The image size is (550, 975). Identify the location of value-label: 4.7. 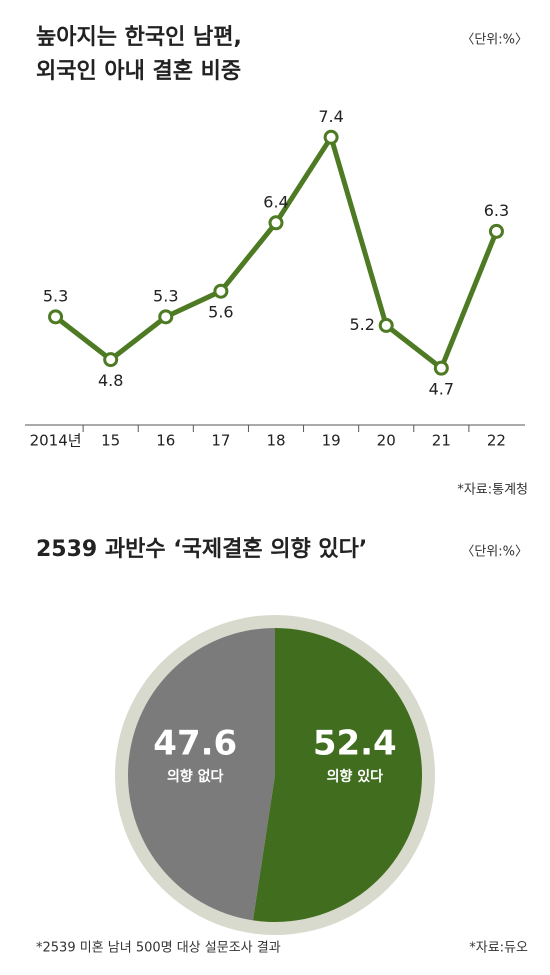
(441, 389).